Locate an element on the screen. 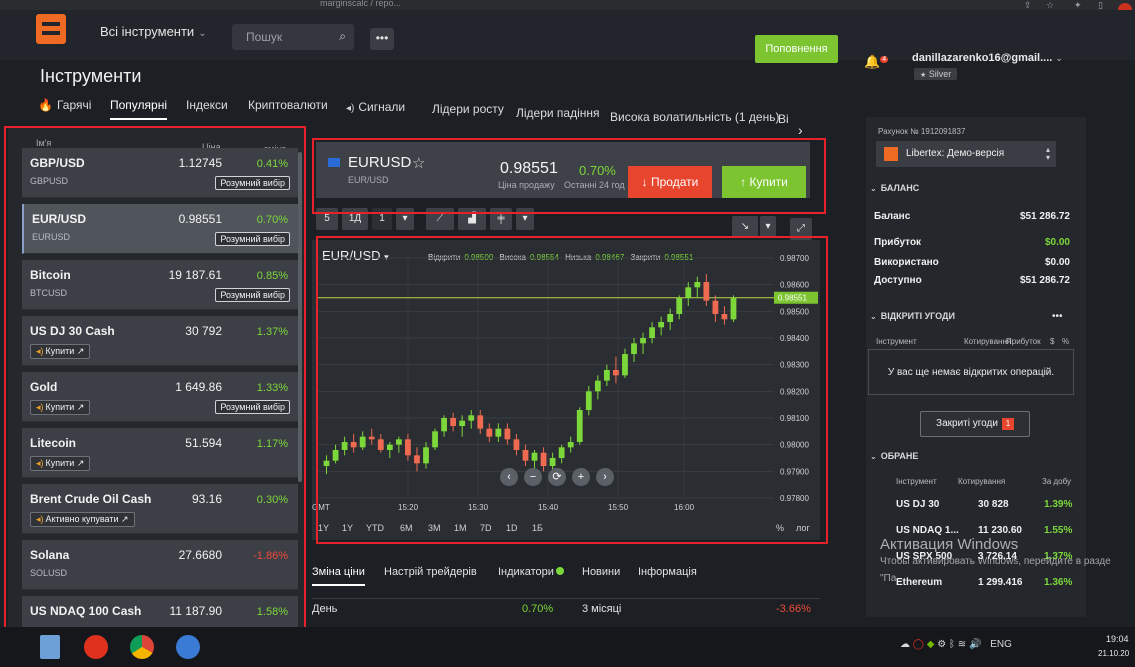  range-ytd: YTD is located at coordinates (375, 528).